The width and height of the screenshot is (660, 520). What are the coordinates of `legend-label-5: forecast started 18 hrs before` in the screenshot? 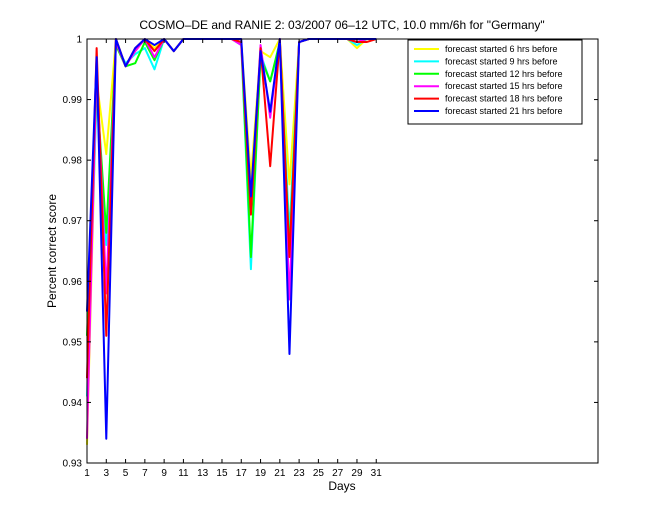 It's located at (504, 99).